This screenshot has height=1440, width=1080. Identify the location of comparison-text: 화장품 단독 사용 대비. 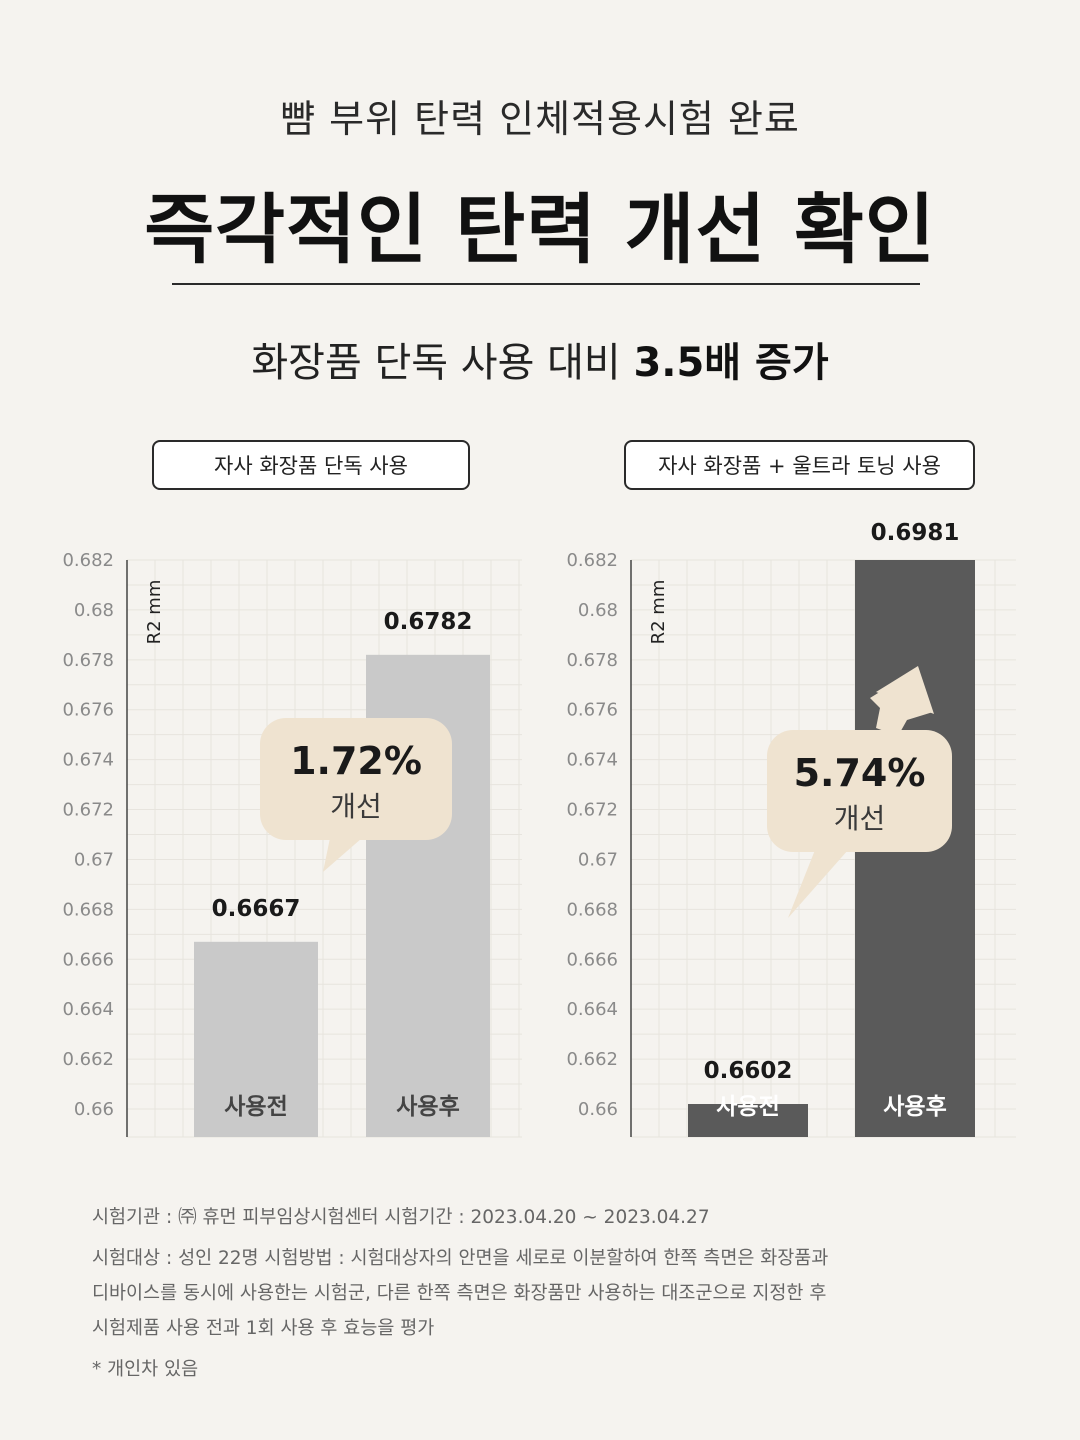
(442, 363).